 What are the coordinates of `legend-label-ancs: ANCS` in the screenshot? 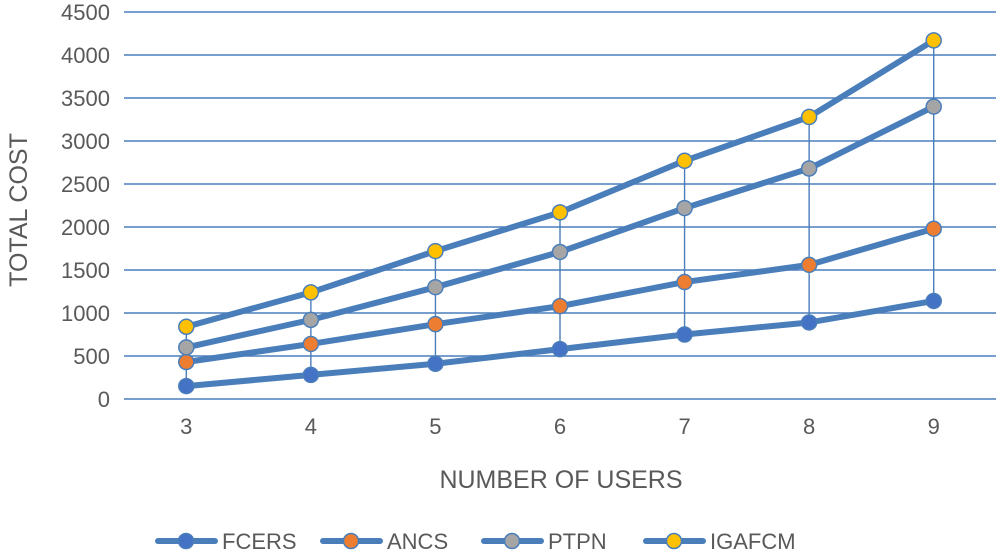 It's located at (417, 541).